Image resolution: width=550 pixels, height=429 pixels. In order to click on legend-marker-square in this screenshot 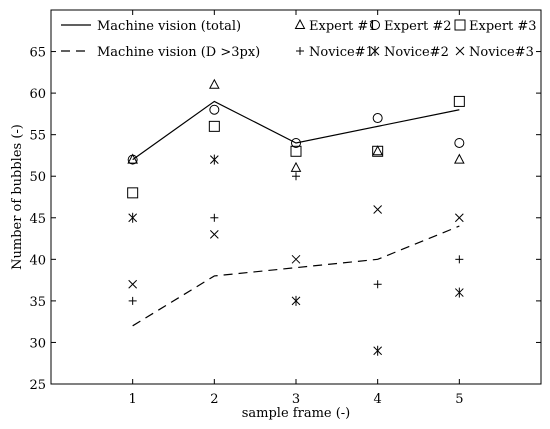, I will do `click(460, 25)`.